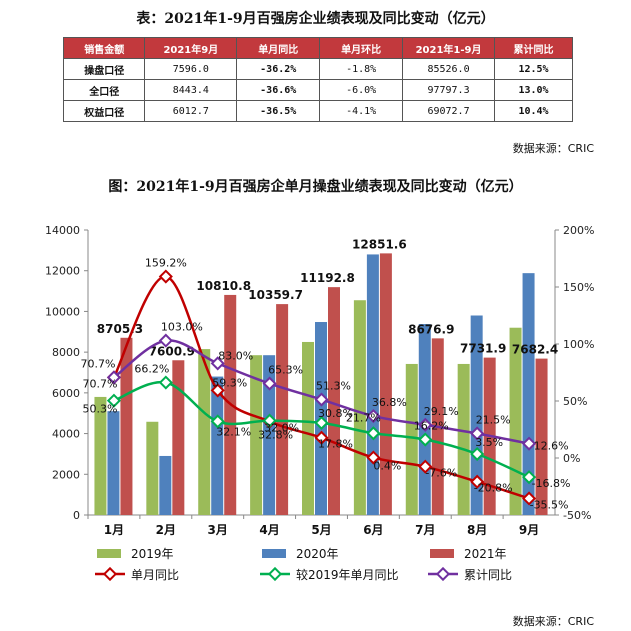 The image size is (631, 631). I want to click on line-value-label: 32.8%, so click(275, 435).